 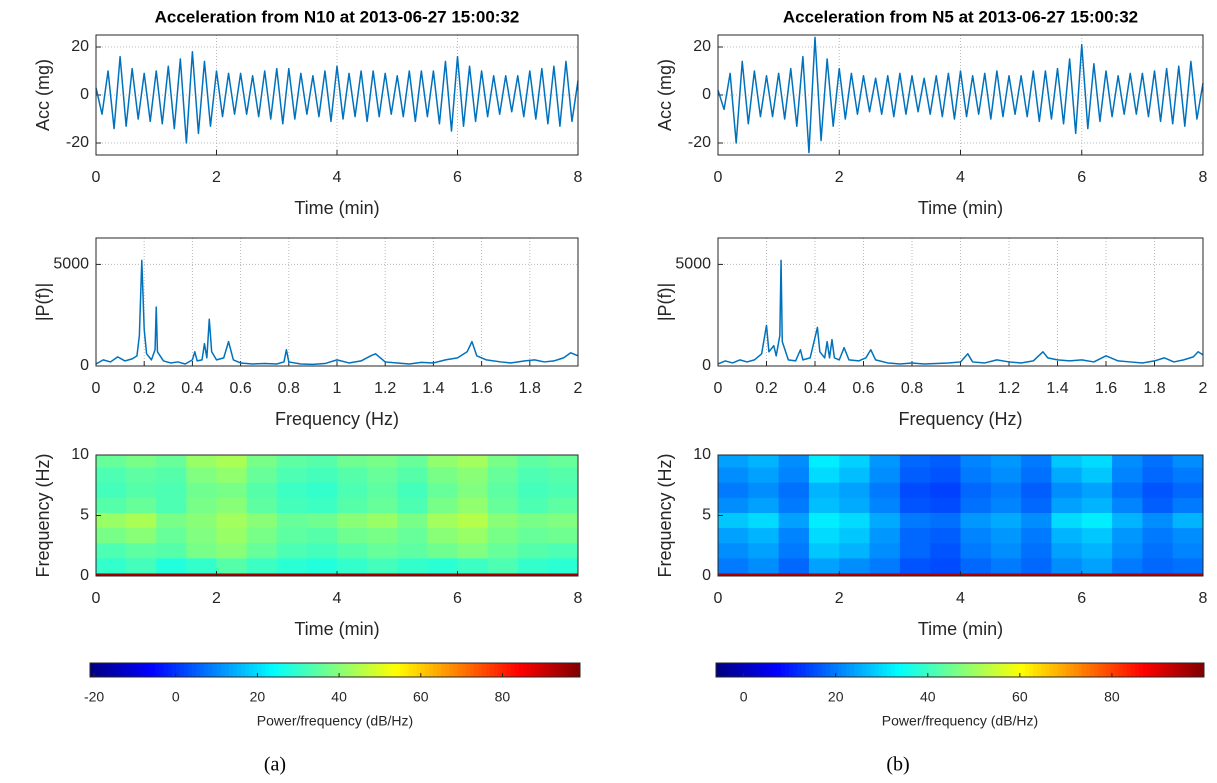 What do you see at coordinates (960, 721) in the screenshot?
I see `colorbar-label: Power/frequency (dB/Hz)` at bounding box center [960, 721].